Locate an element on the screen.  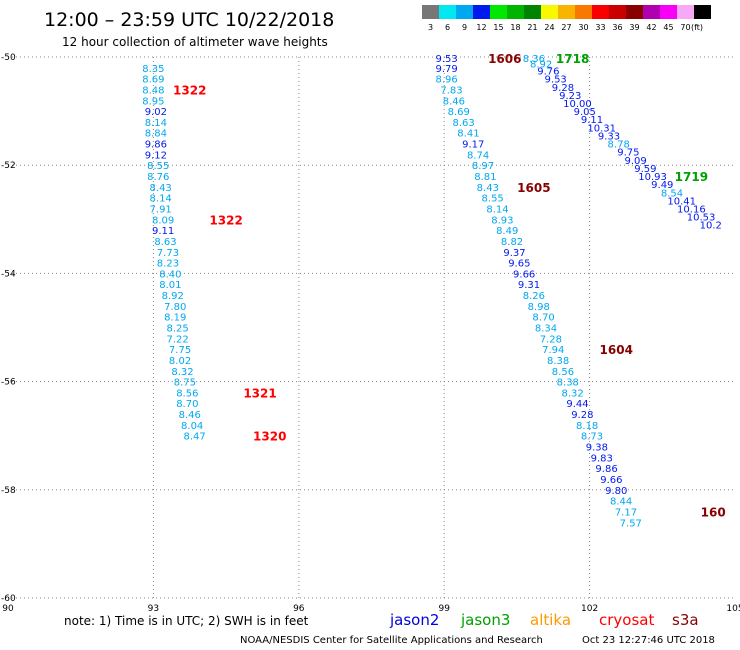
color-scale-legend: 3 6 9 12 15 18 21 24 27 30 33 36 39 42 45 70 (ft) is located at coordinates (566, 18).